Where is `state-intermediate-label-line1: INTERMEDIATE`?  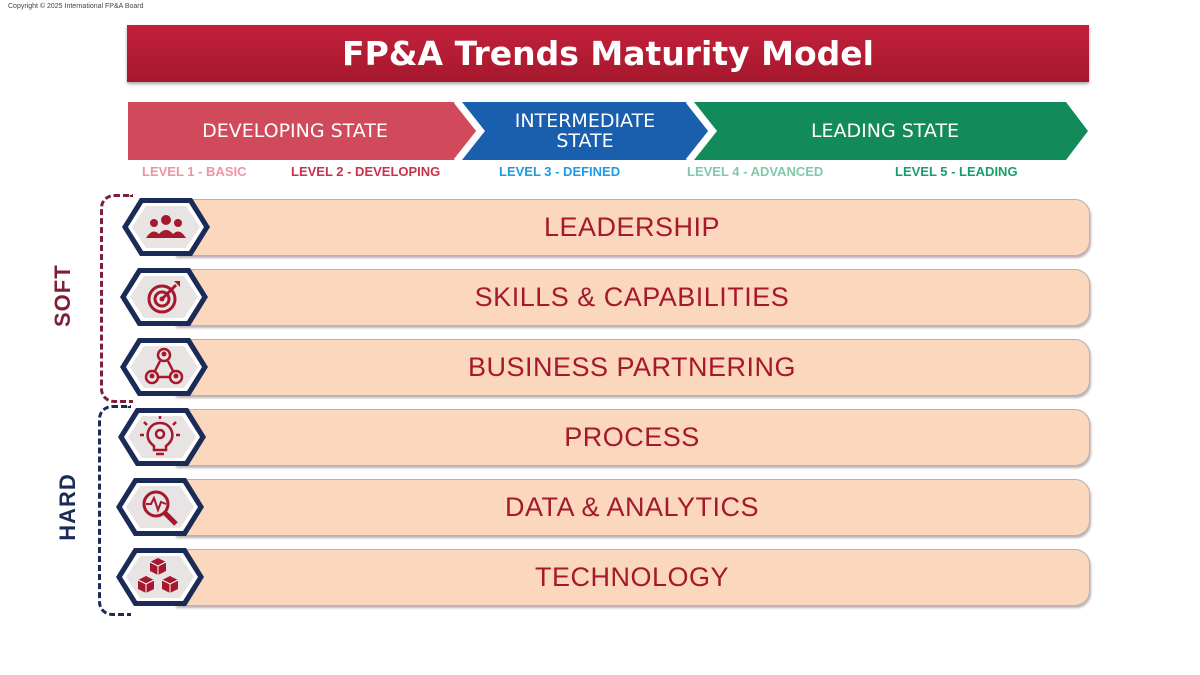 state-intermediate-label-line1: INTERMEDIATE is located at coordinates (585, 121).